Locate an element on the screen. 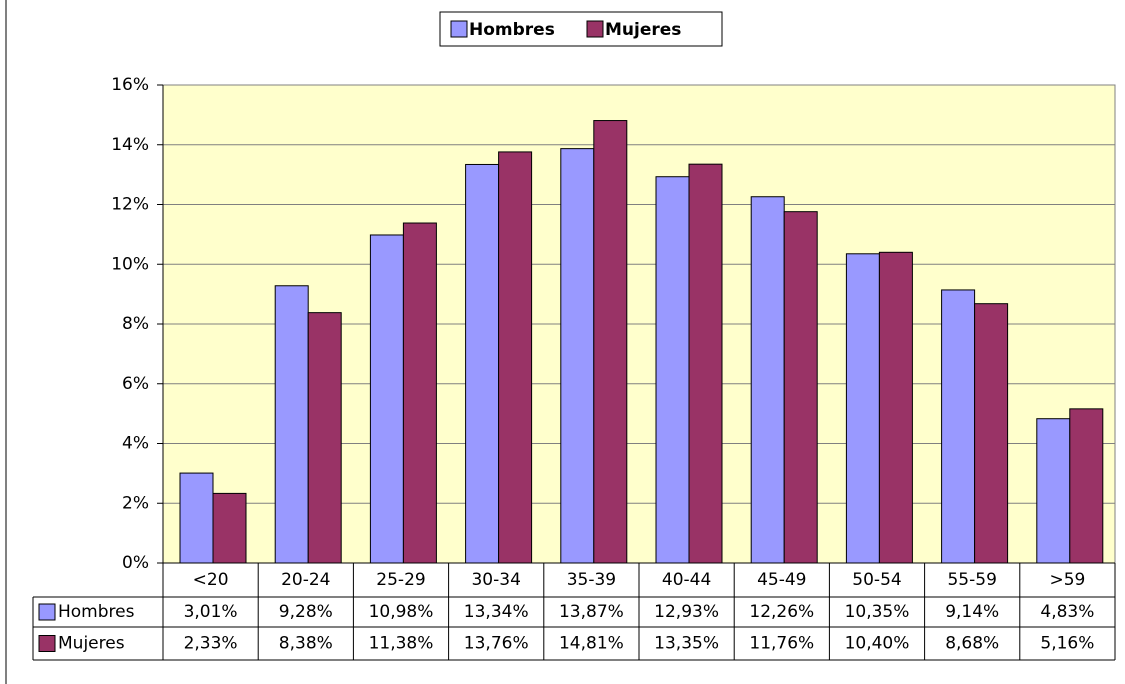 The height and width of the screenshot is (684, 1125). table-value: 9,28% is located at coordinates (306, 612).